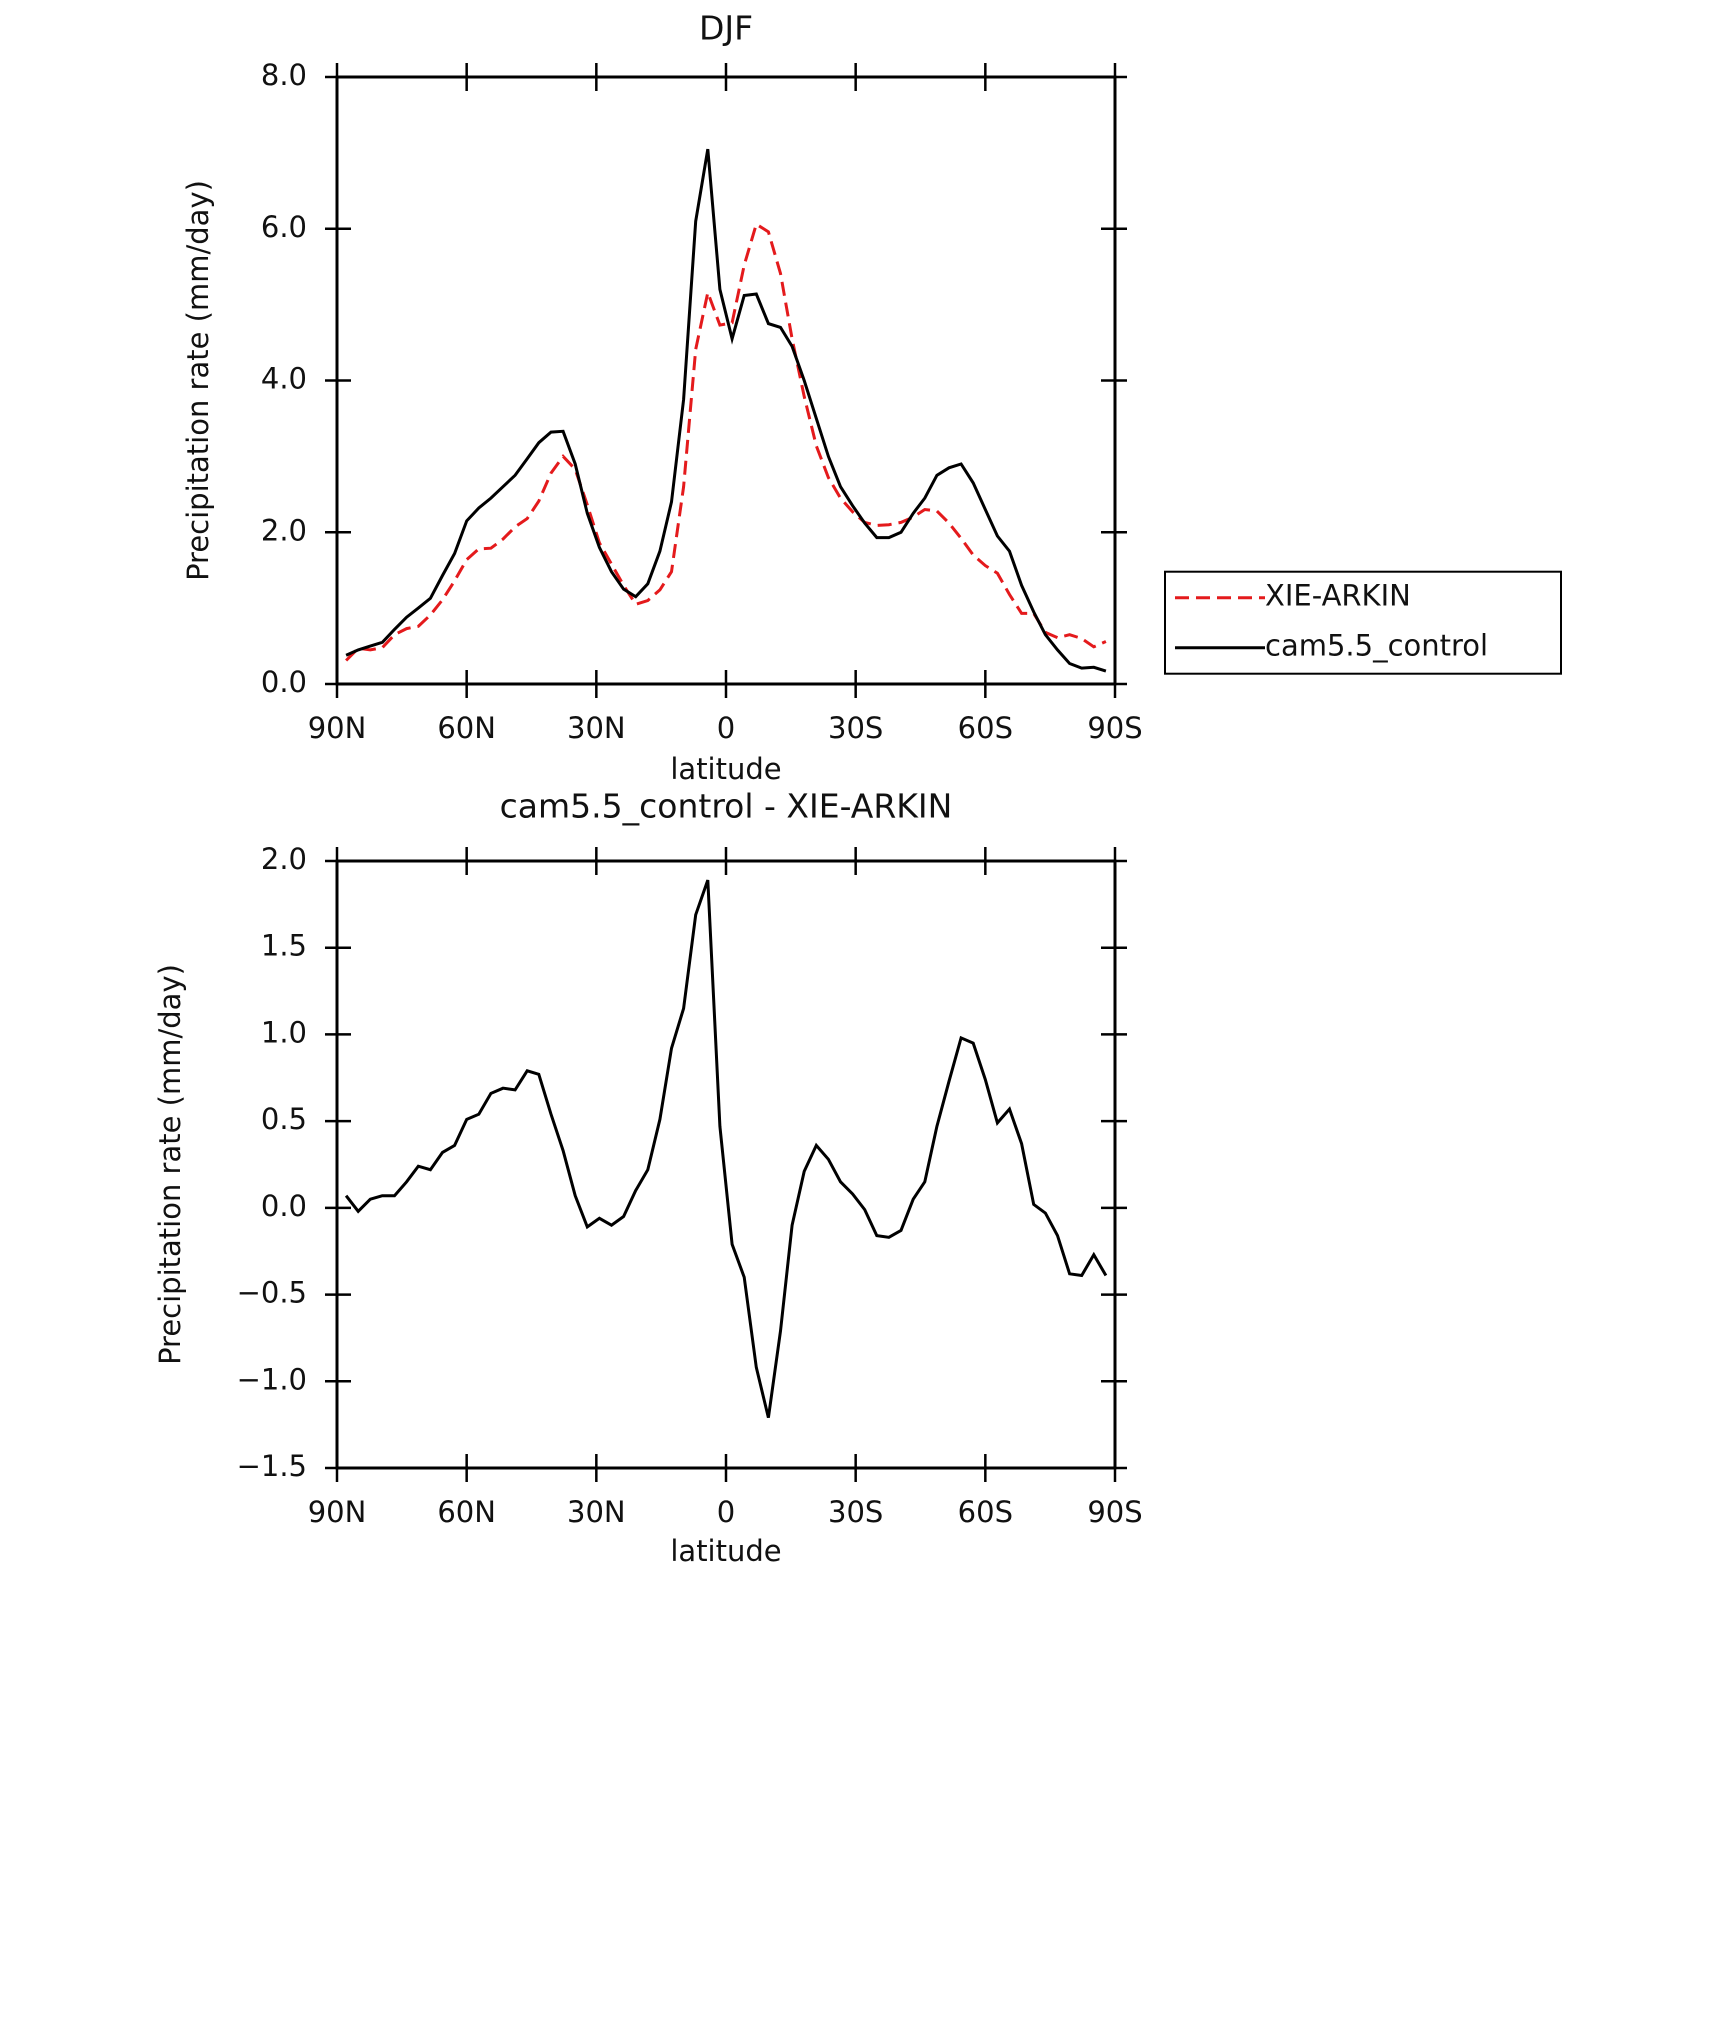 The height and width of the screenshot is (2021, 1710). Describe the element at coordinates (284, 379) in the screenshot. I see `y-tick-label: 4.0` at that location.